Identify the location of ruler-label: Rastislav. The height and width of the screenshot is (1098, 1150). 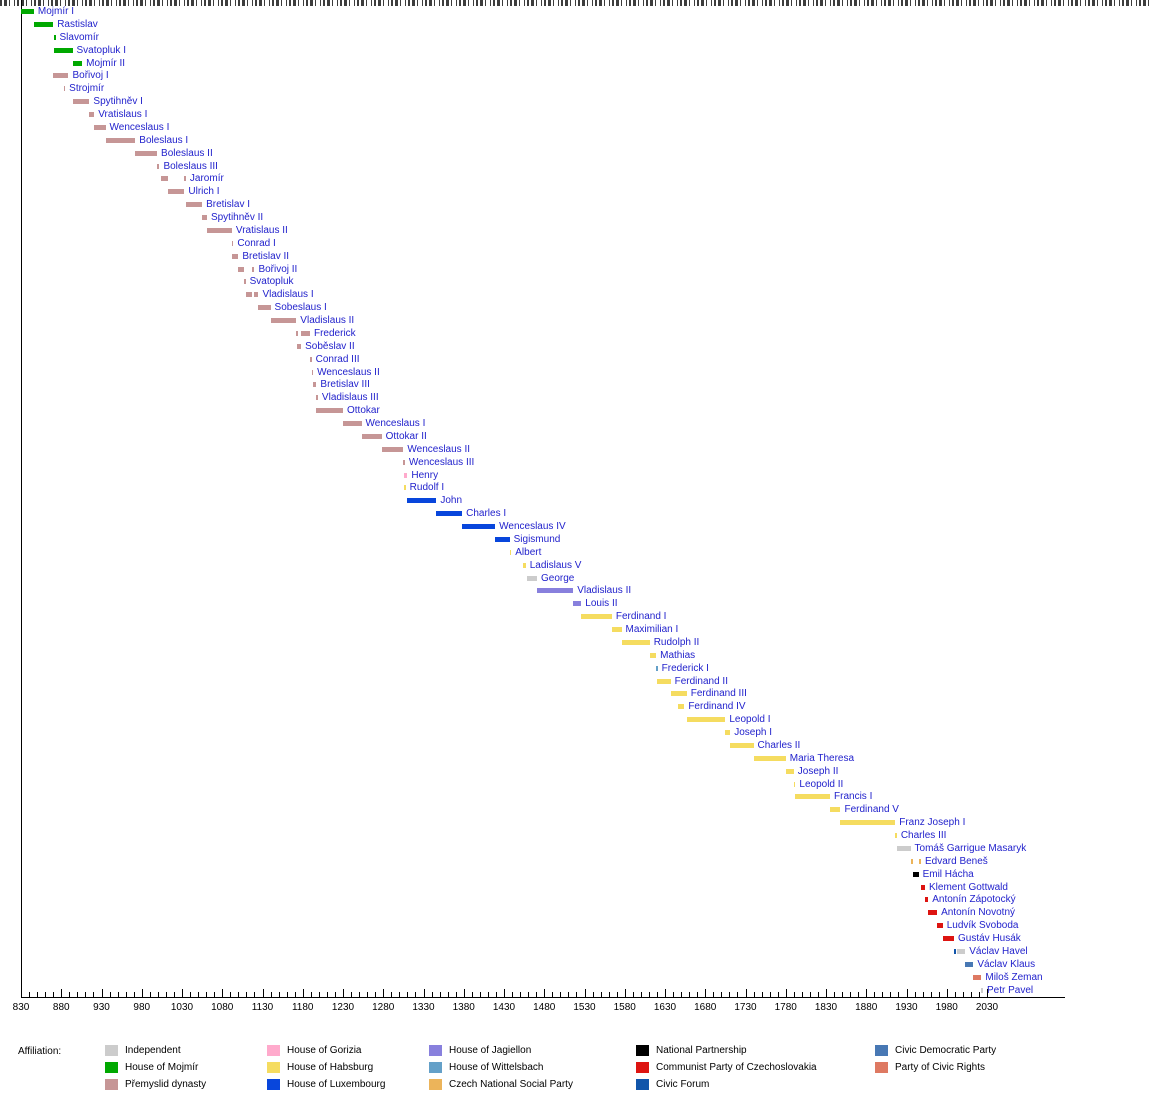
(77, 24).